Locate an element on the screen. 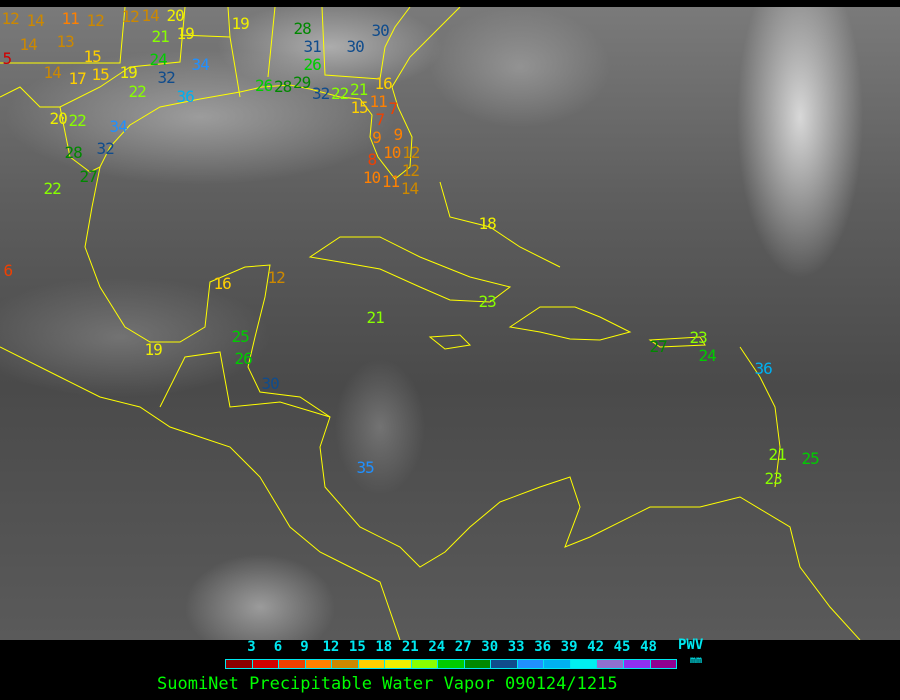 Image resolution: width=900 pixels, height=700 pixels. pwv-station-value: 7 is located at coordinates (393, 108).